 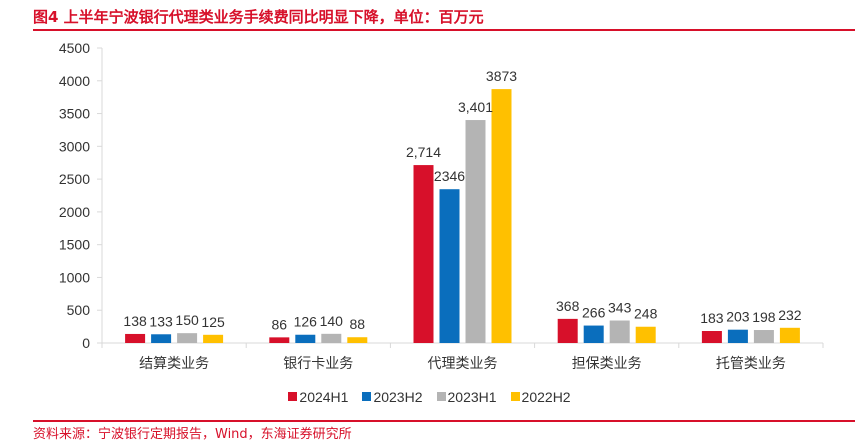 What do you see at coordinates (74, 81) in the screenshot?
I see `y-tick-label: 4000` at bounding box center [74, 81].